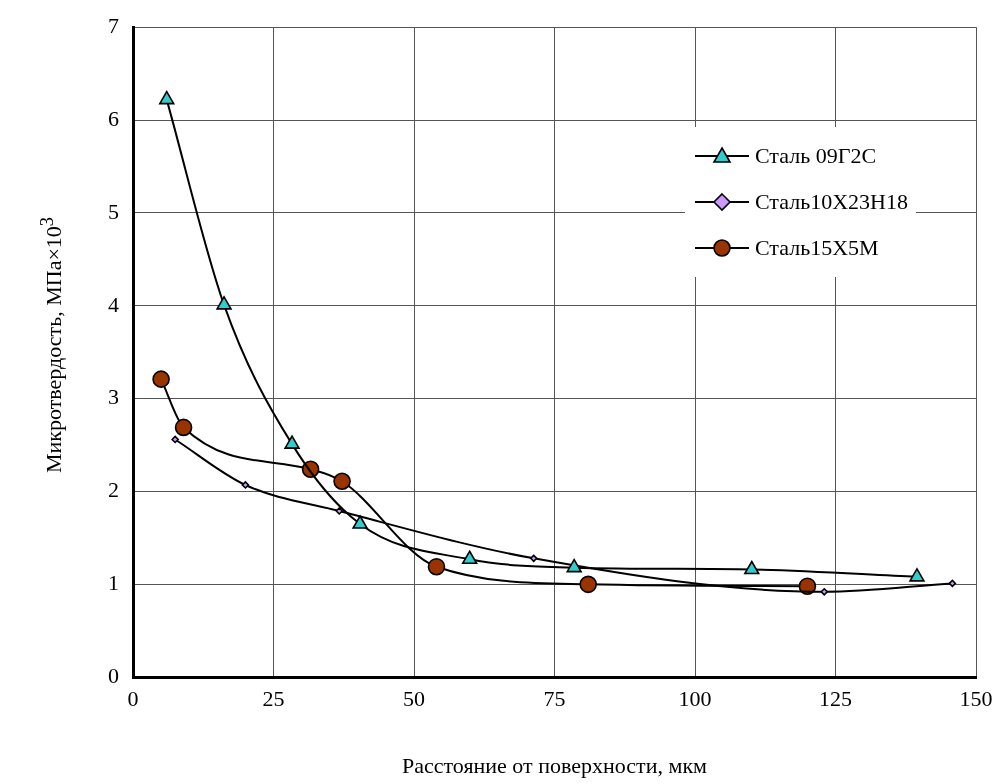 The width and height of the screenshot is (1004, 784). What do you see at coordinates (554, 699) in the screenshot?
I see `x-tick-label: 75` at bounding box center [554, 699].